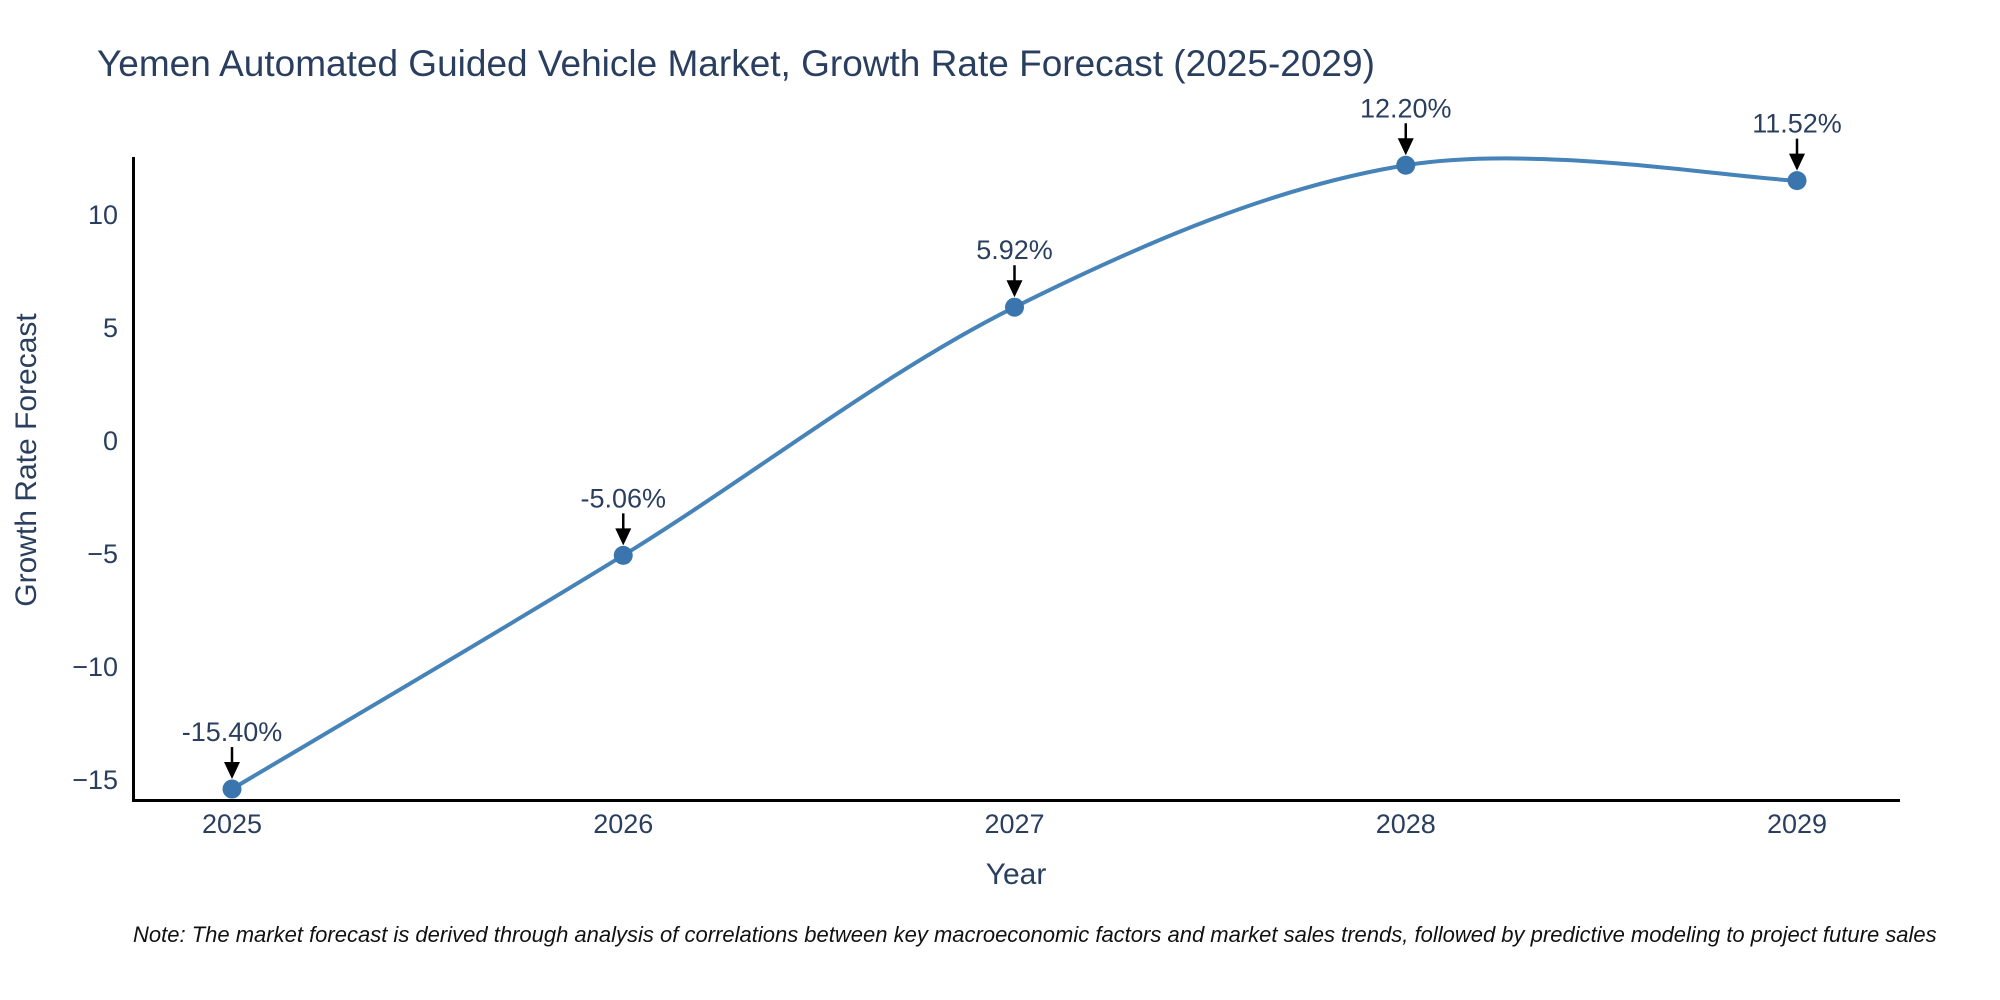 This screenshot has width=2000, height=1000. I want to click on x-tick-label: 2027, so click(1014, 824).